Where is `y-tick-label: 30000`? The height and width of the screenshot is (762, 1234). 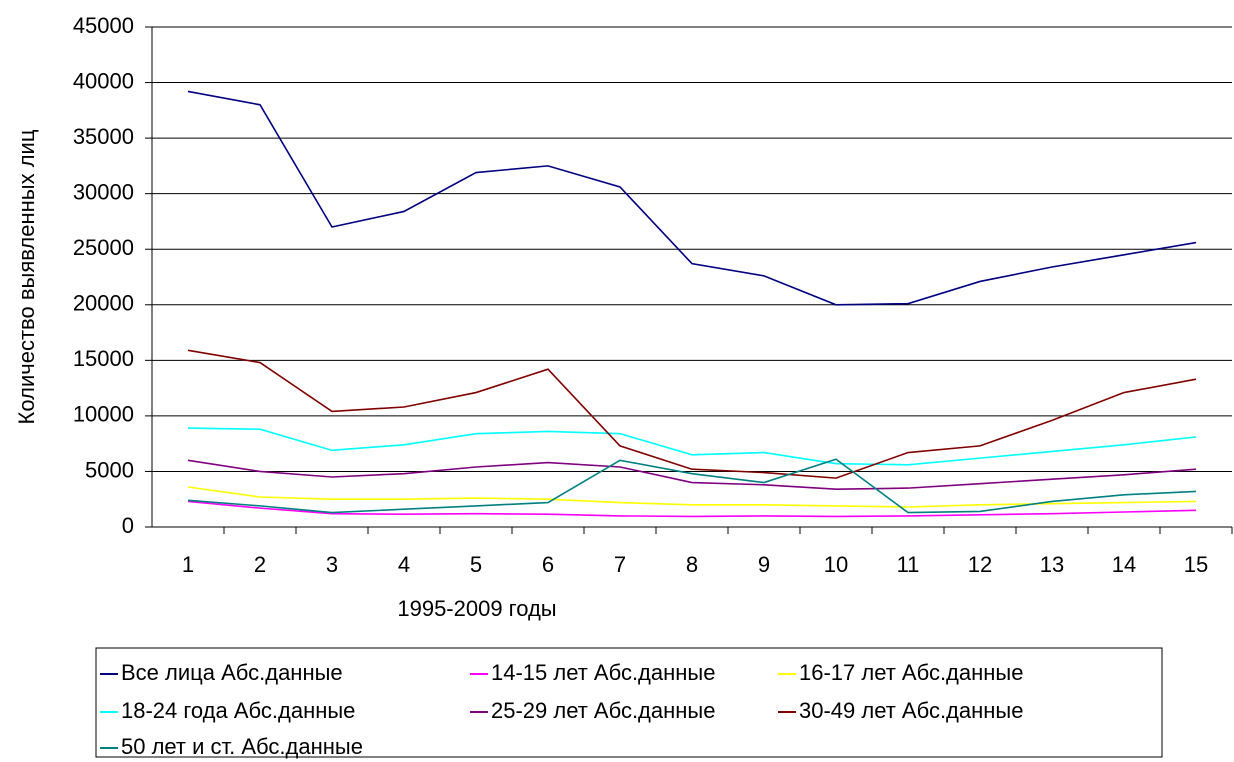 y-tick-label: 30000 is located at coordinates (103, 191).